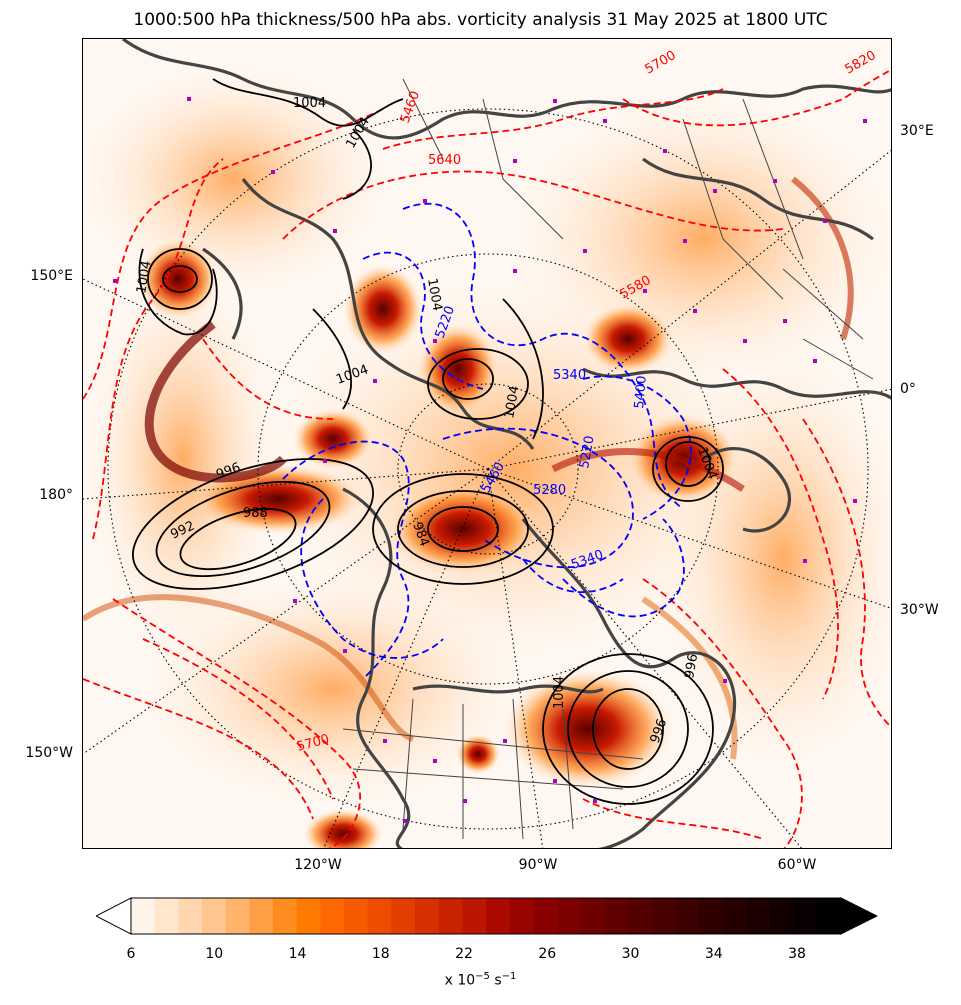 Image resolution: width=961 pixels, height=1005 pixels. I want to click on lon-label-right: 30°W, so click(919, 610).